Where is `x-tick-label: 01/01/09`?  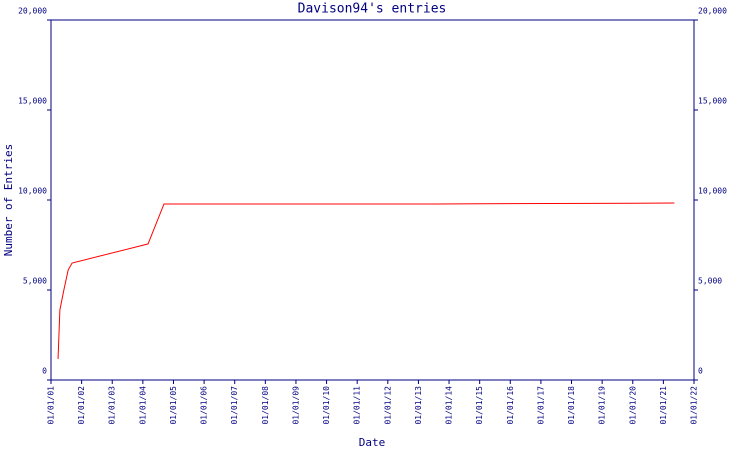
x-tick-label: 01/01/09 is located at coordinates (295, 405).